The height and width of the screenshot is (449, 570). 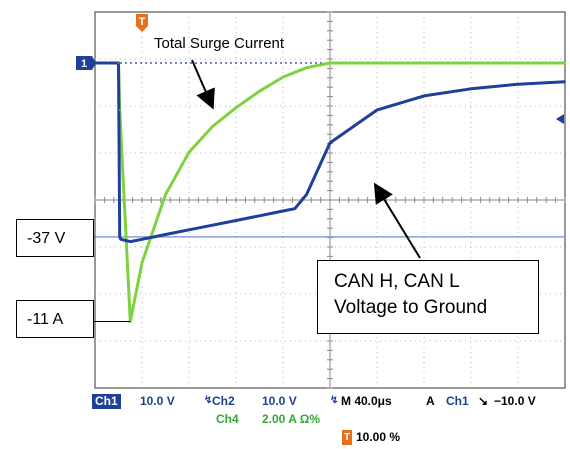 What do you see at coordinates (157, 401) in the screenshot?
I see `ch1-scale: 10.0 V` at bounding box center [157, 401].